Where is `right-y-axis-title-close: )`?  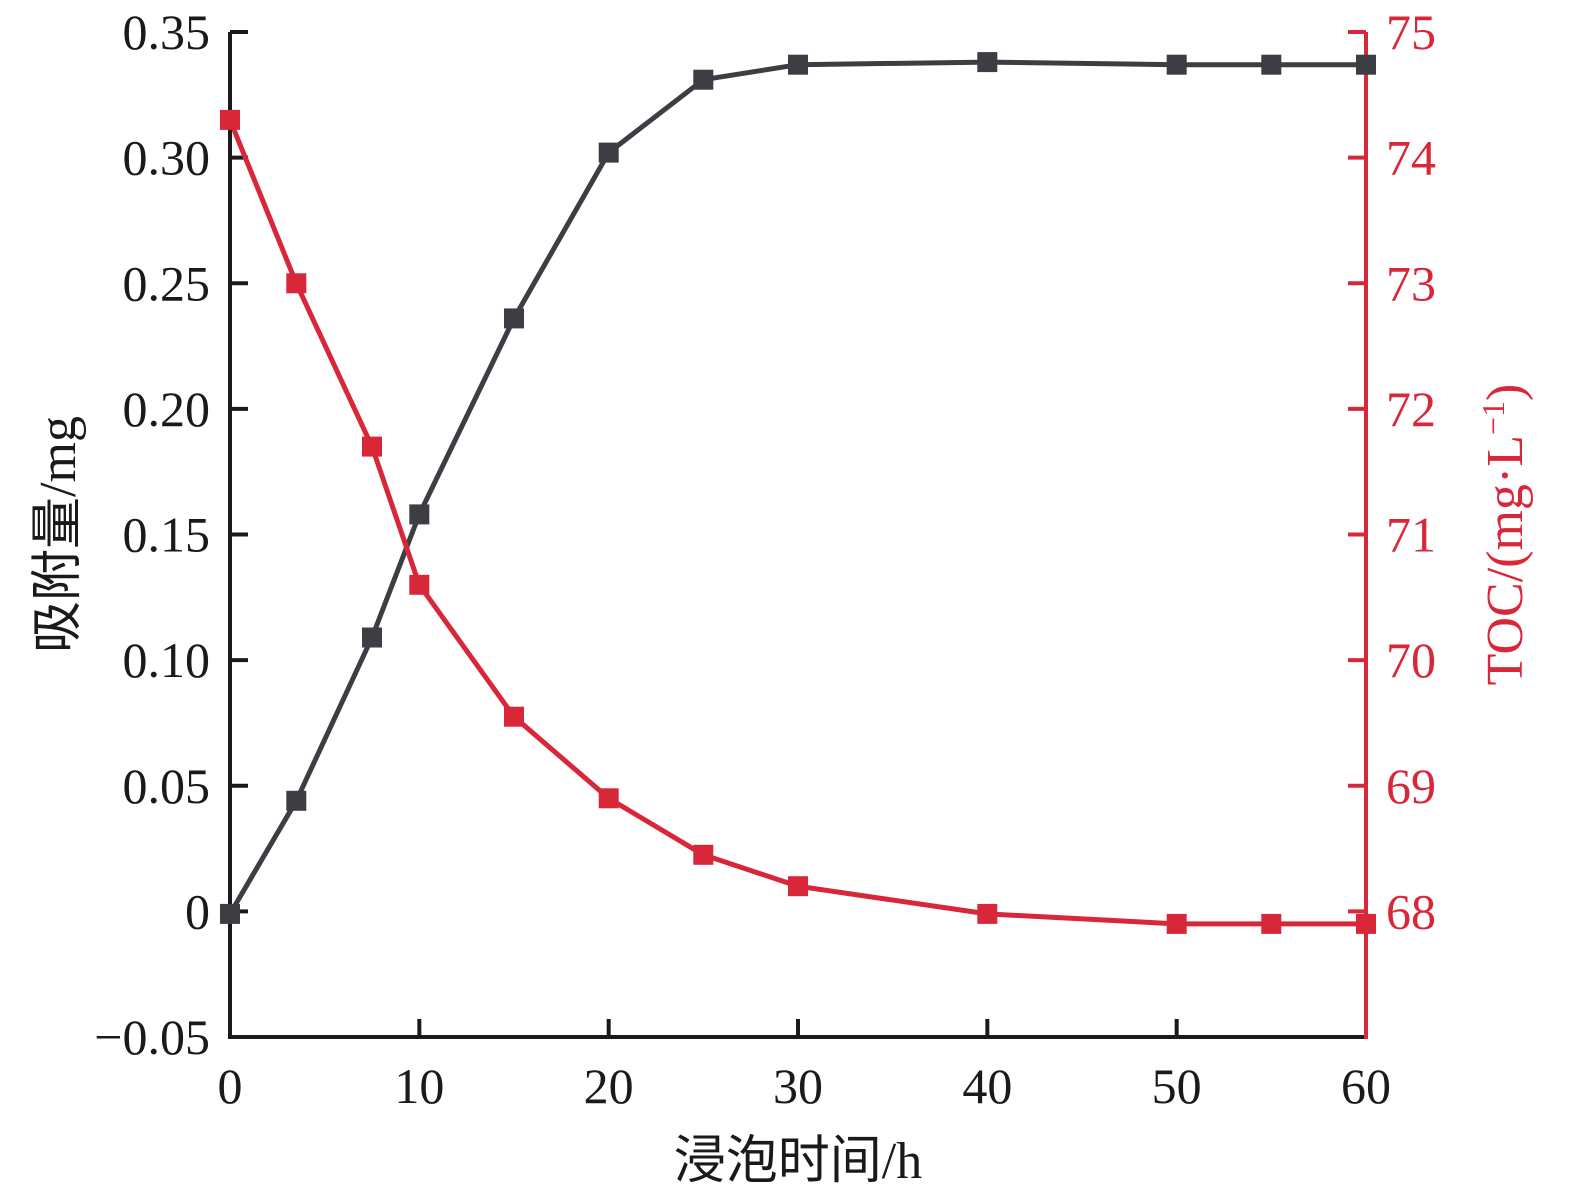 right-y-axis-title-close: ) is located at coordinates (1505, 392).